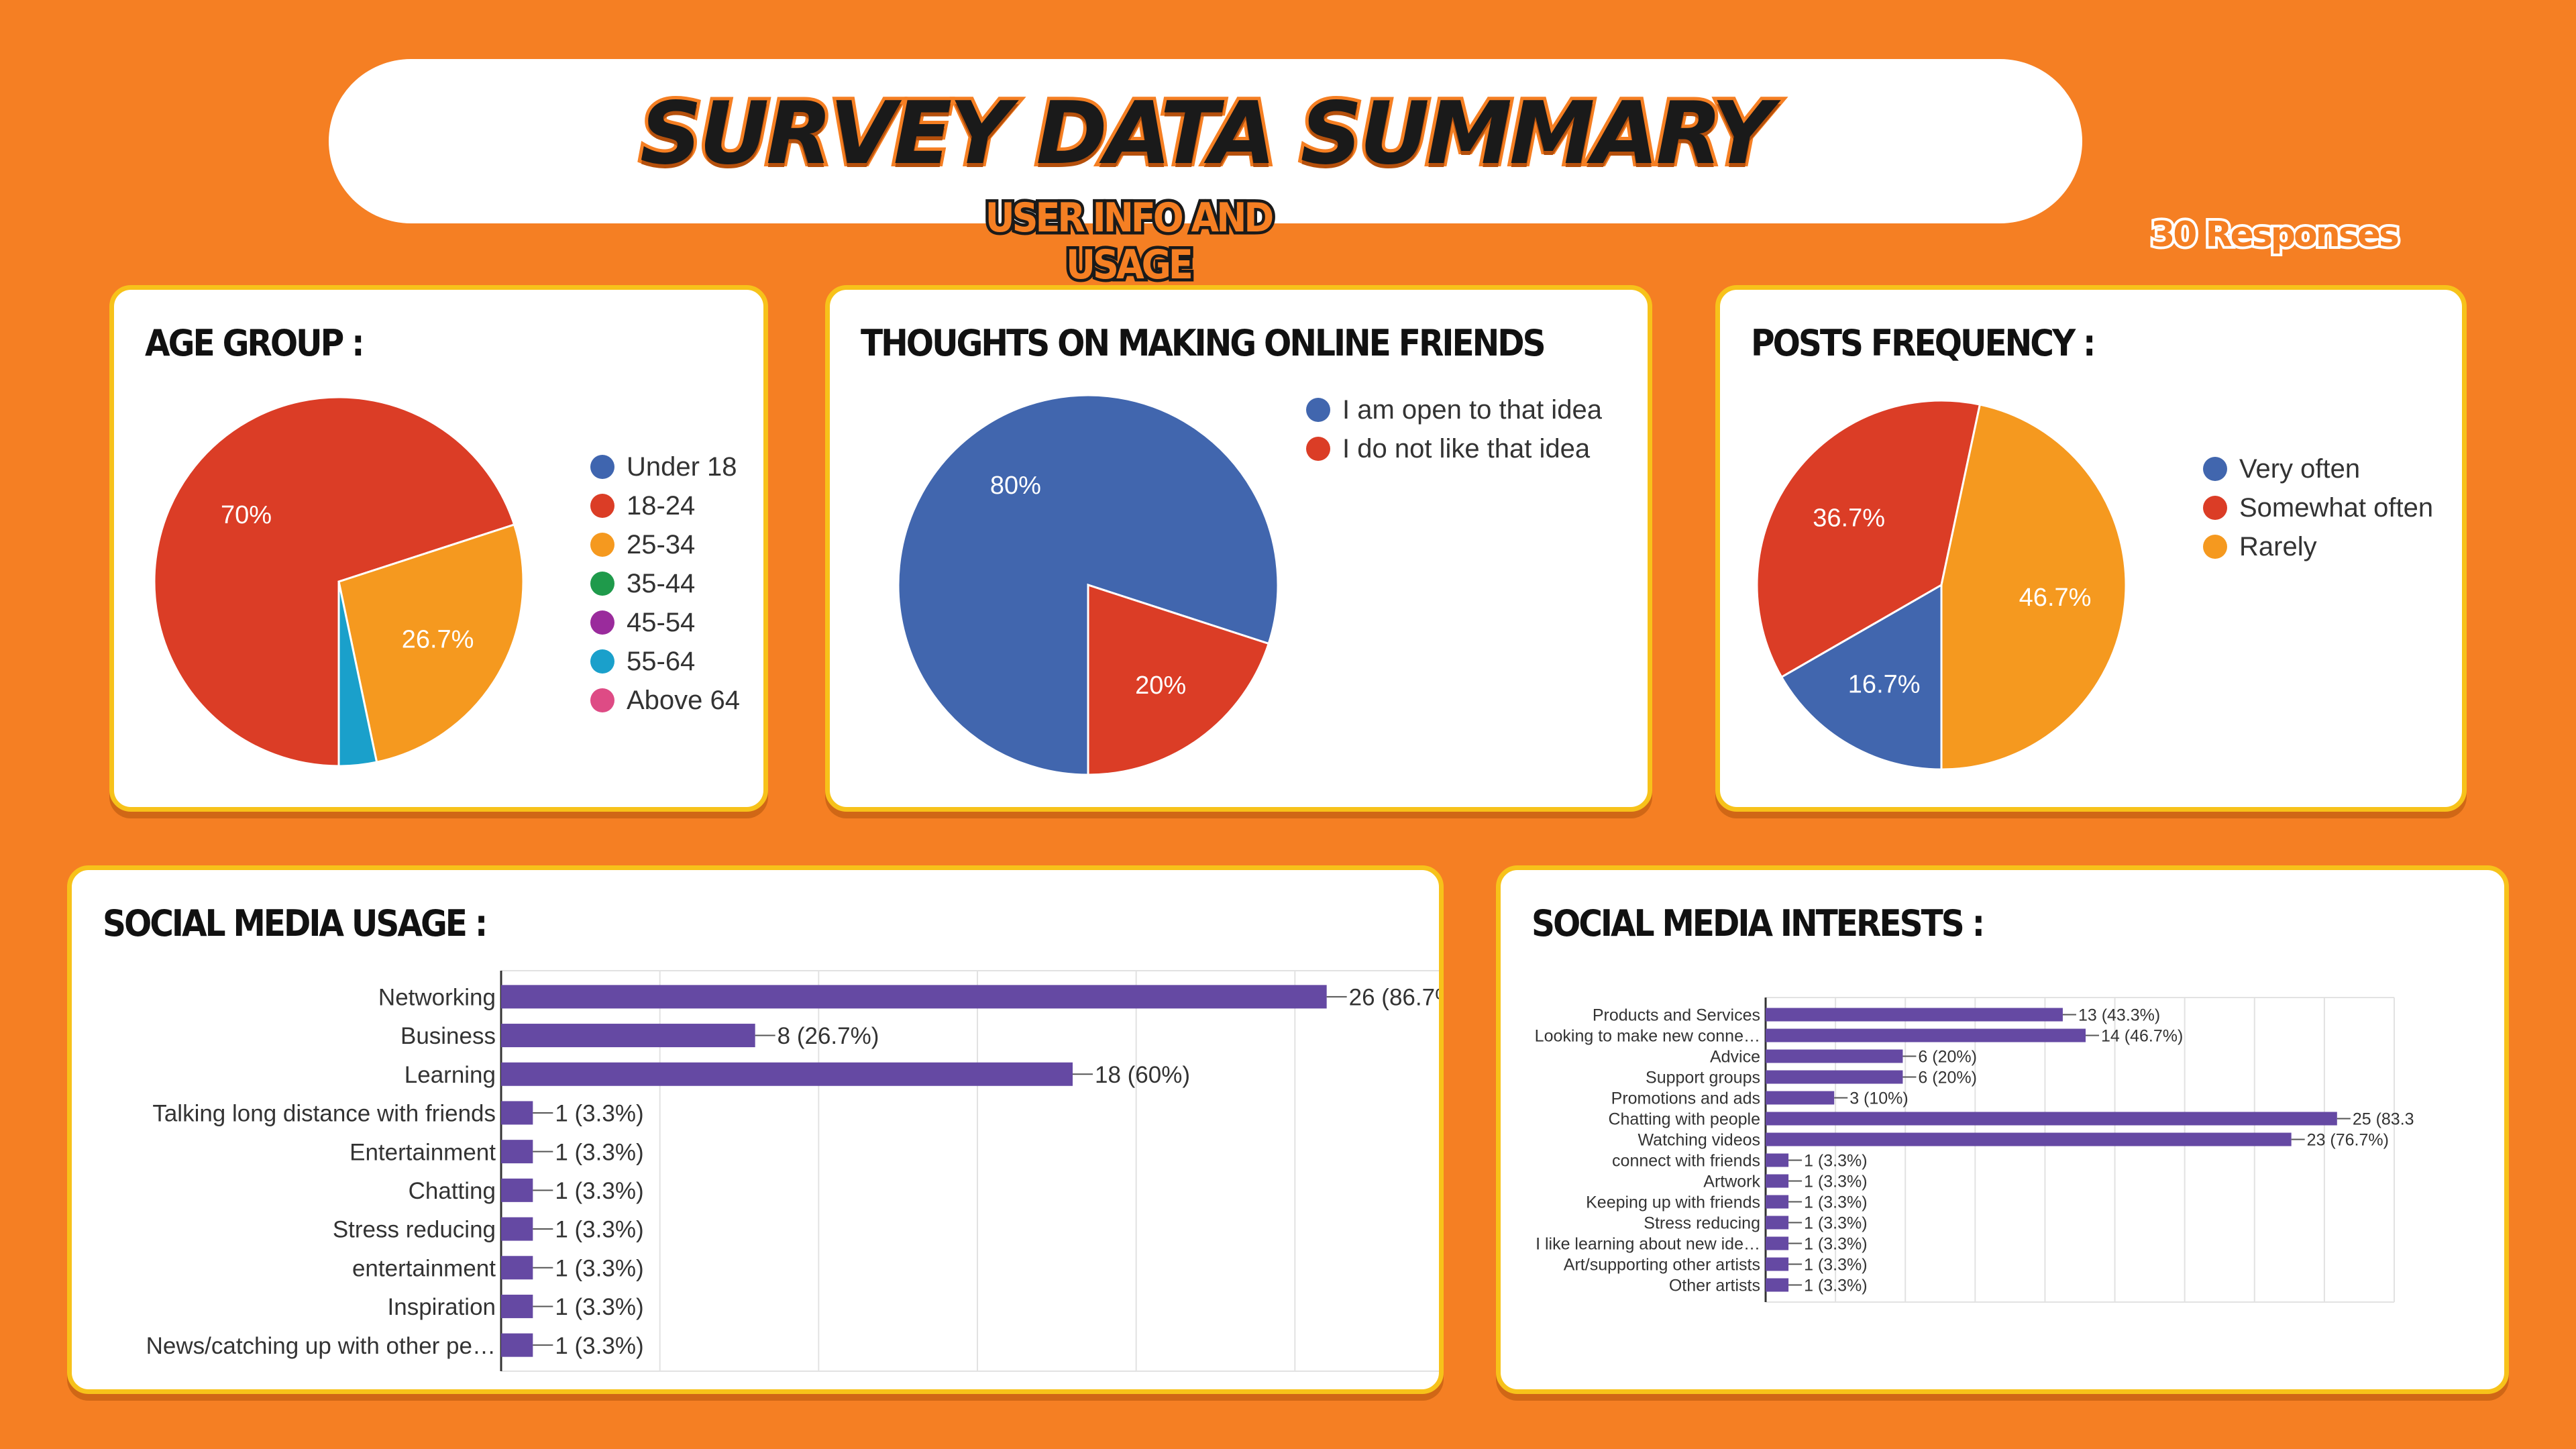  Describe the element at coordinates (661, 505) in the screenshot. I see `legend-label: 18-24` at that location.